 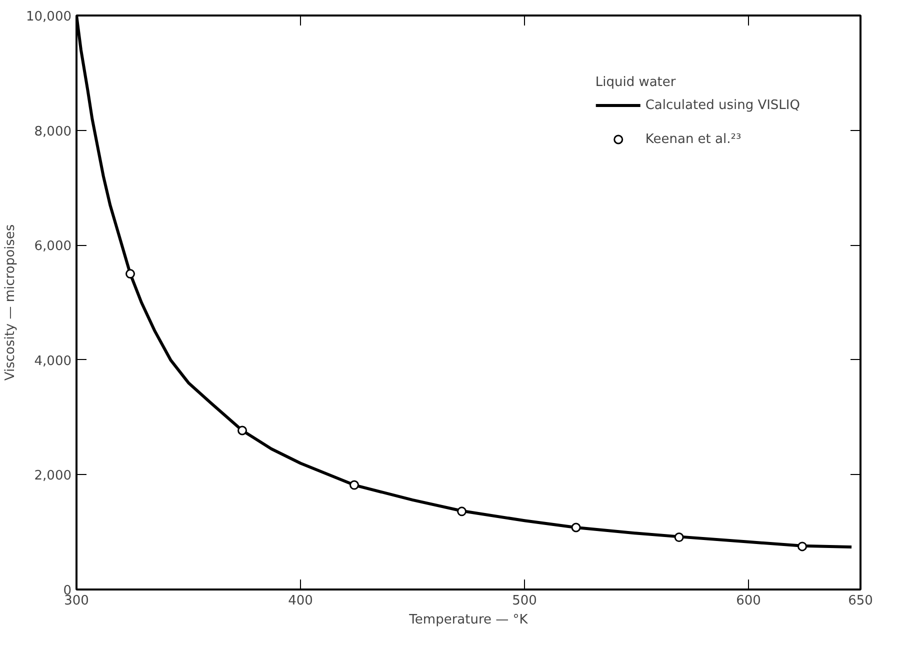 What do you see at coordinates (468, 620) in the screenshot?
I see `x-axis-title: Temperature — °K` at bounding box center [468, 620].